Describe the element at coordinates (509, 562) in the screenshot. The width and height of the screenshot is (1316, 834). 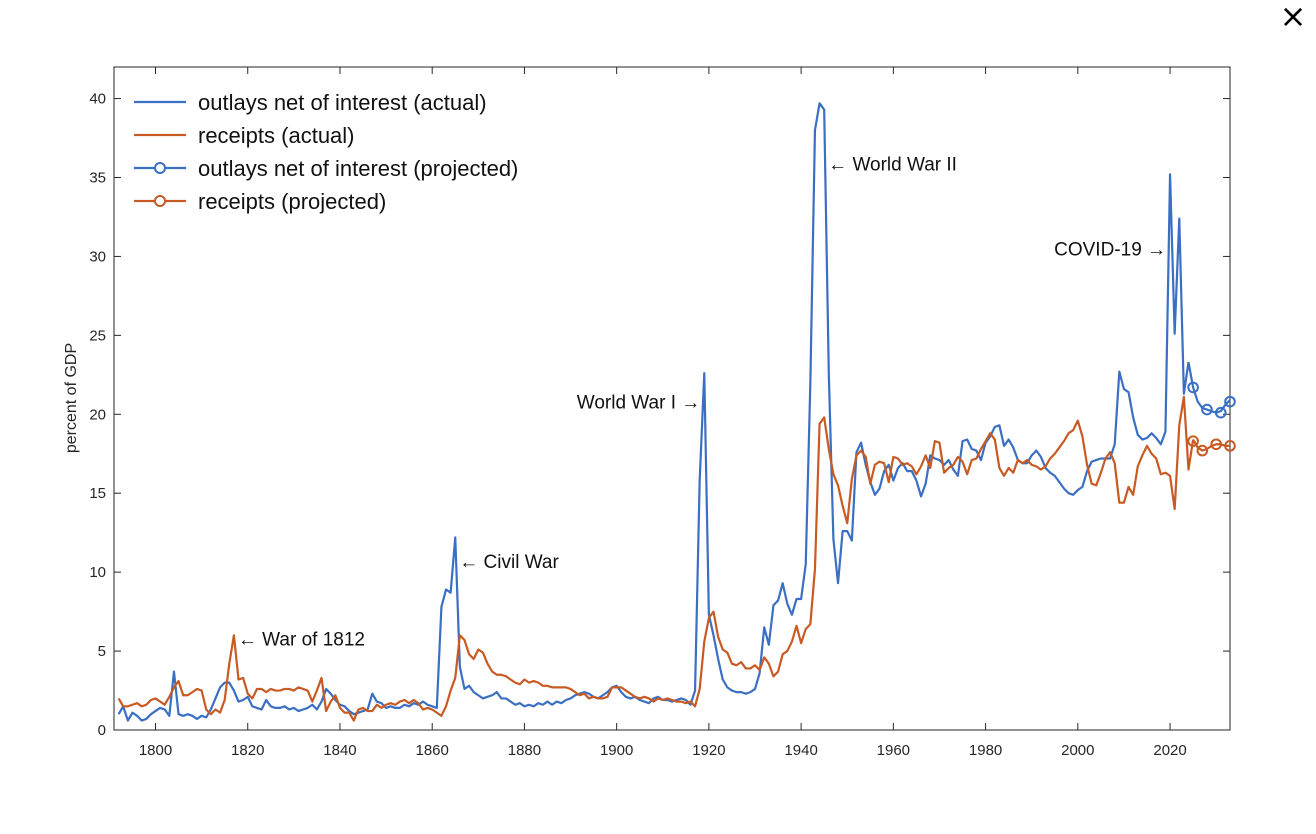
I see `annotation-civil-war: ← Civil War` at that location.